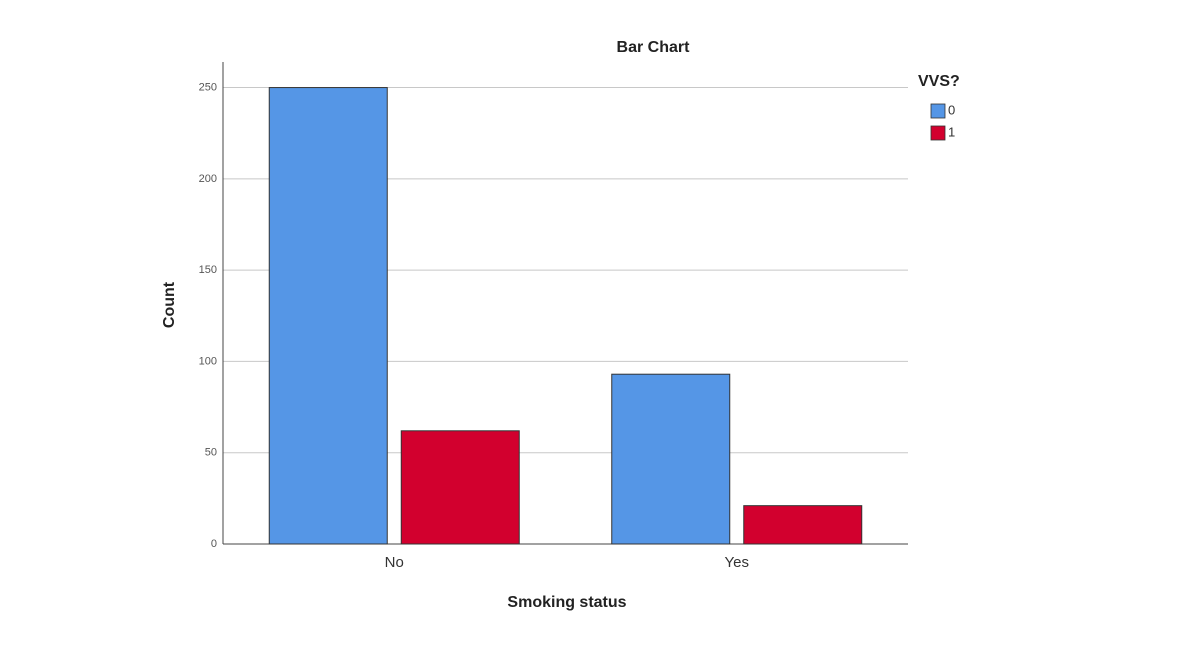 The width and height of the screenshot is (1201, 651). What do you see at coordinates (951, 109) in the screenshot?
I see `legend-label: 0` at bounding box center [951, 109].